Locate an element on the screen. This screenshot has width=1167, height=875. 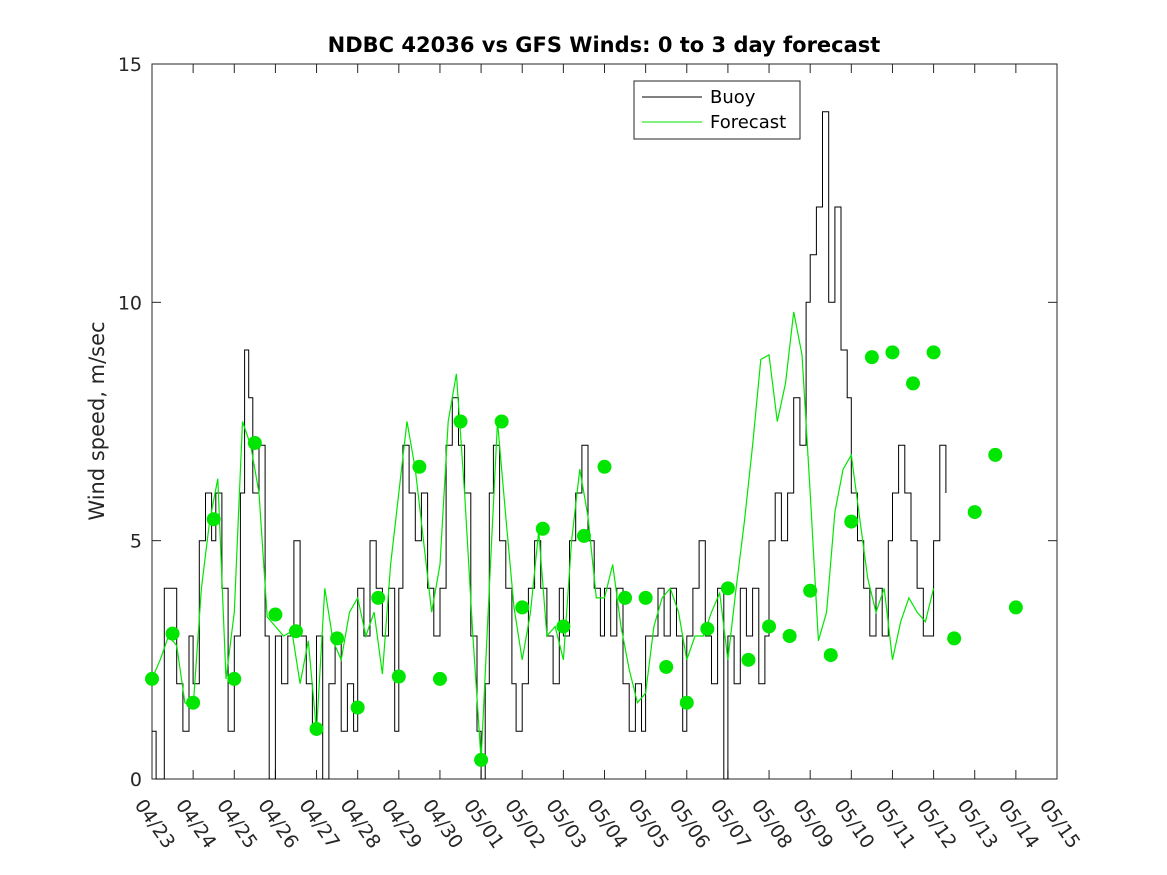
x-tick-label: 04/23 is located at coordinates (154, 823).